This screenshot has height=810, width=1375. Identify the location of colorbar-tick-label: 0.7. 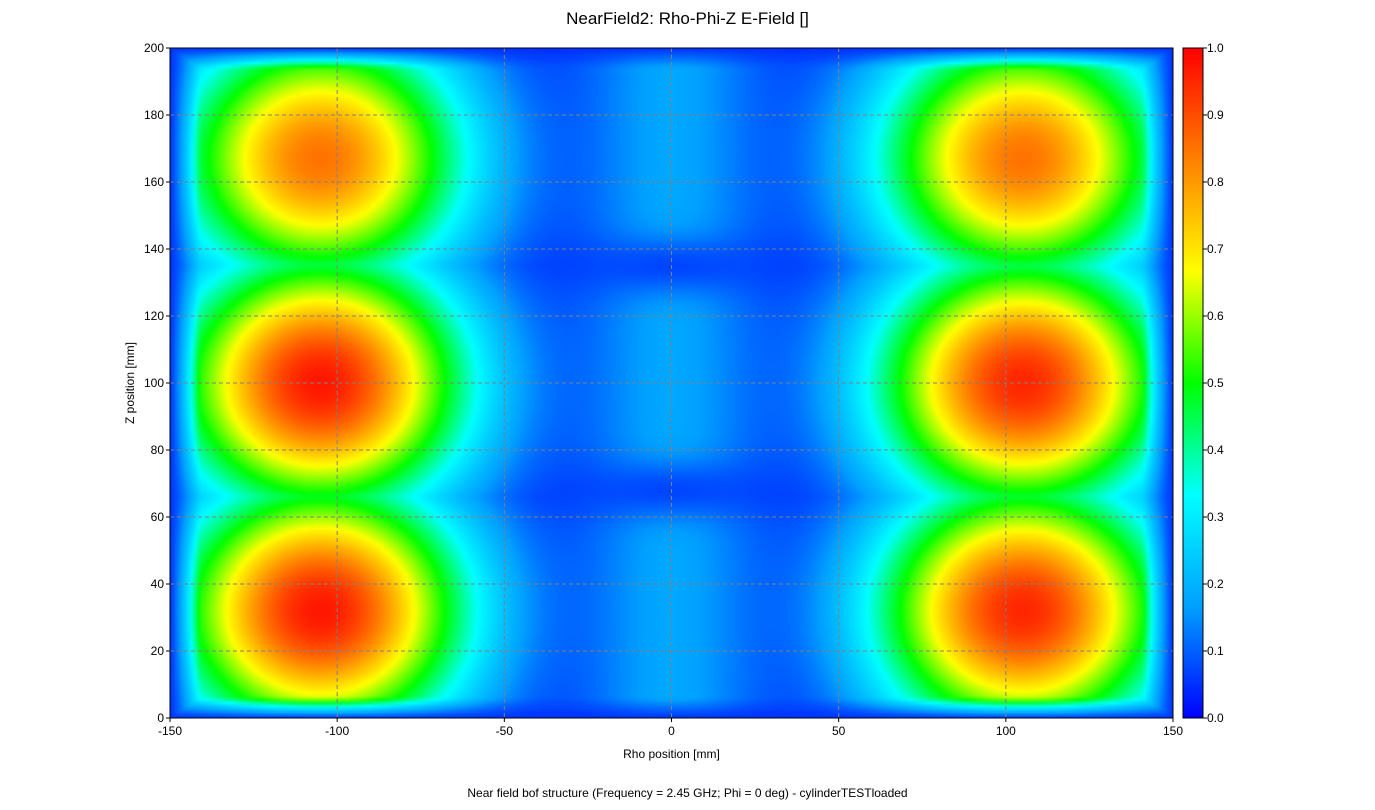
(1215, 249).